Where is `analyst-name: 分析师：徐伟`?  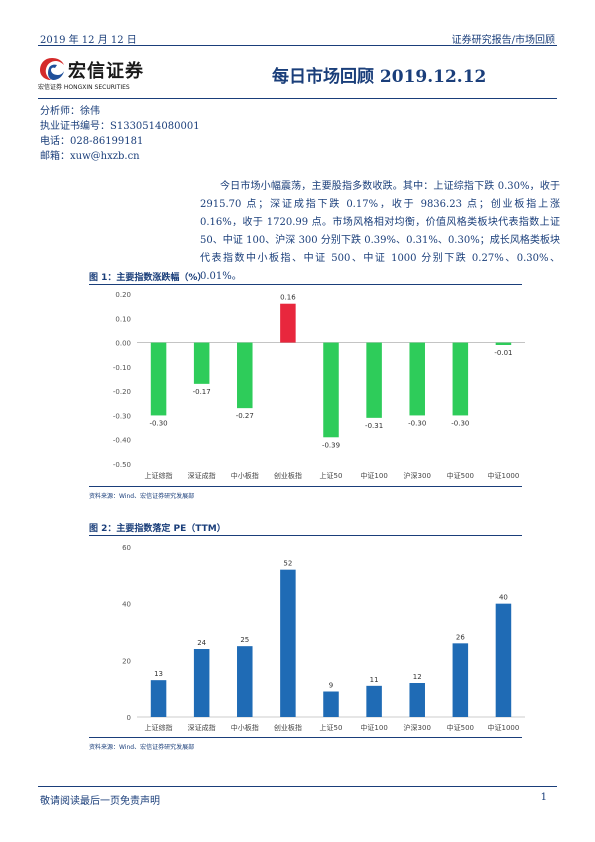 analyst-name: 分析师：徐伟 is located at coordinates (70, 111).